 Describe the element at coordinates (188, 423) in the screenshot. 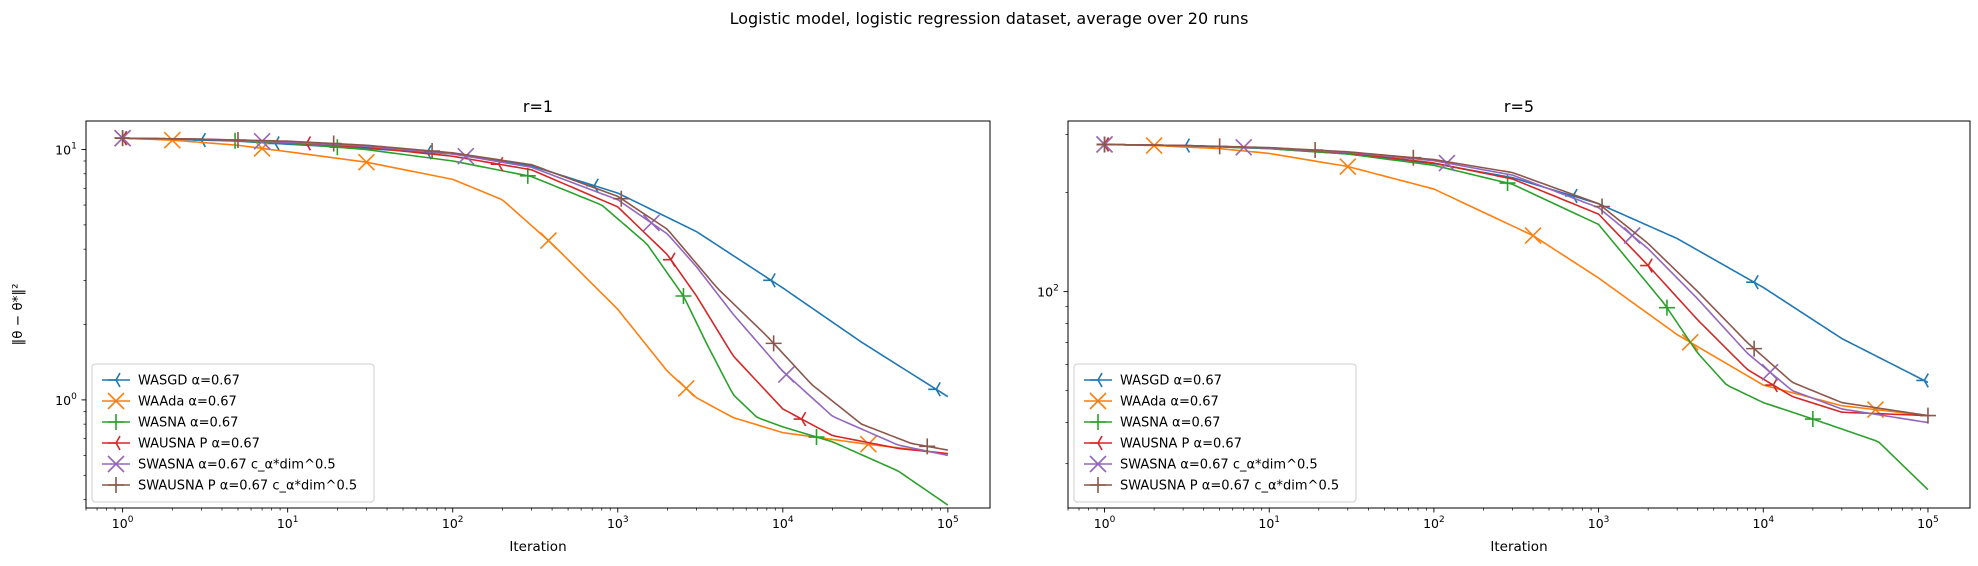

I see `legend-label: WASNA α=0.67` at that location.